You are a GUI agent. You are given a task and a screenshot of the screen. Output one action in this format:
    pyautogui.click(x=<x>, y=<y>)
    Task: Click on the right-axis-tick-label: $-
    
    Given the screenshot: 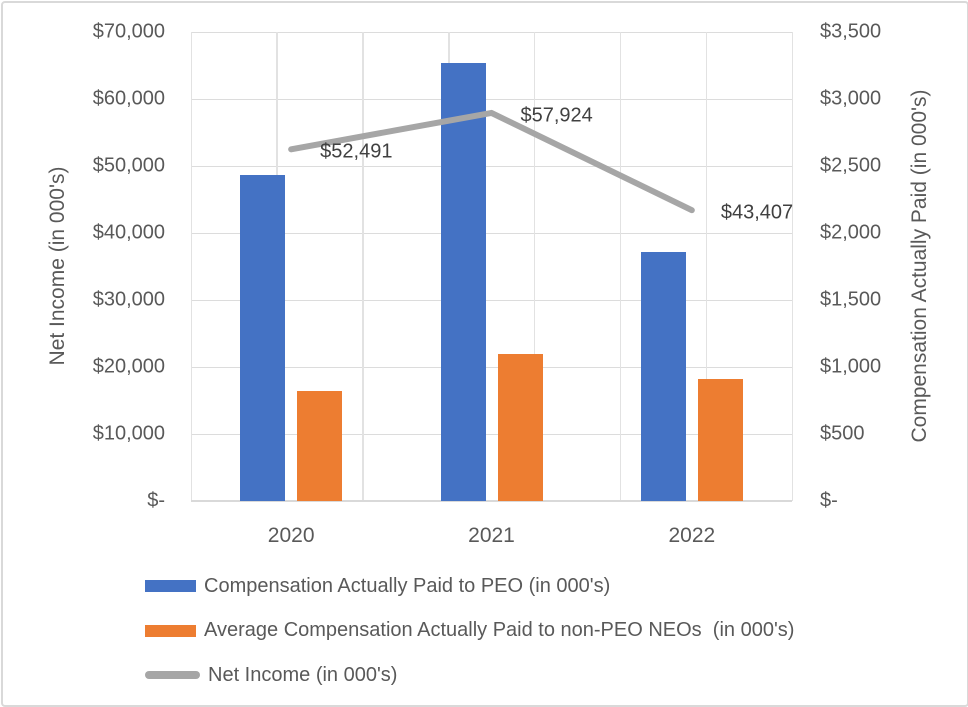 What is the action you would take?
    pyautogui.click(x=829, y=500)
    